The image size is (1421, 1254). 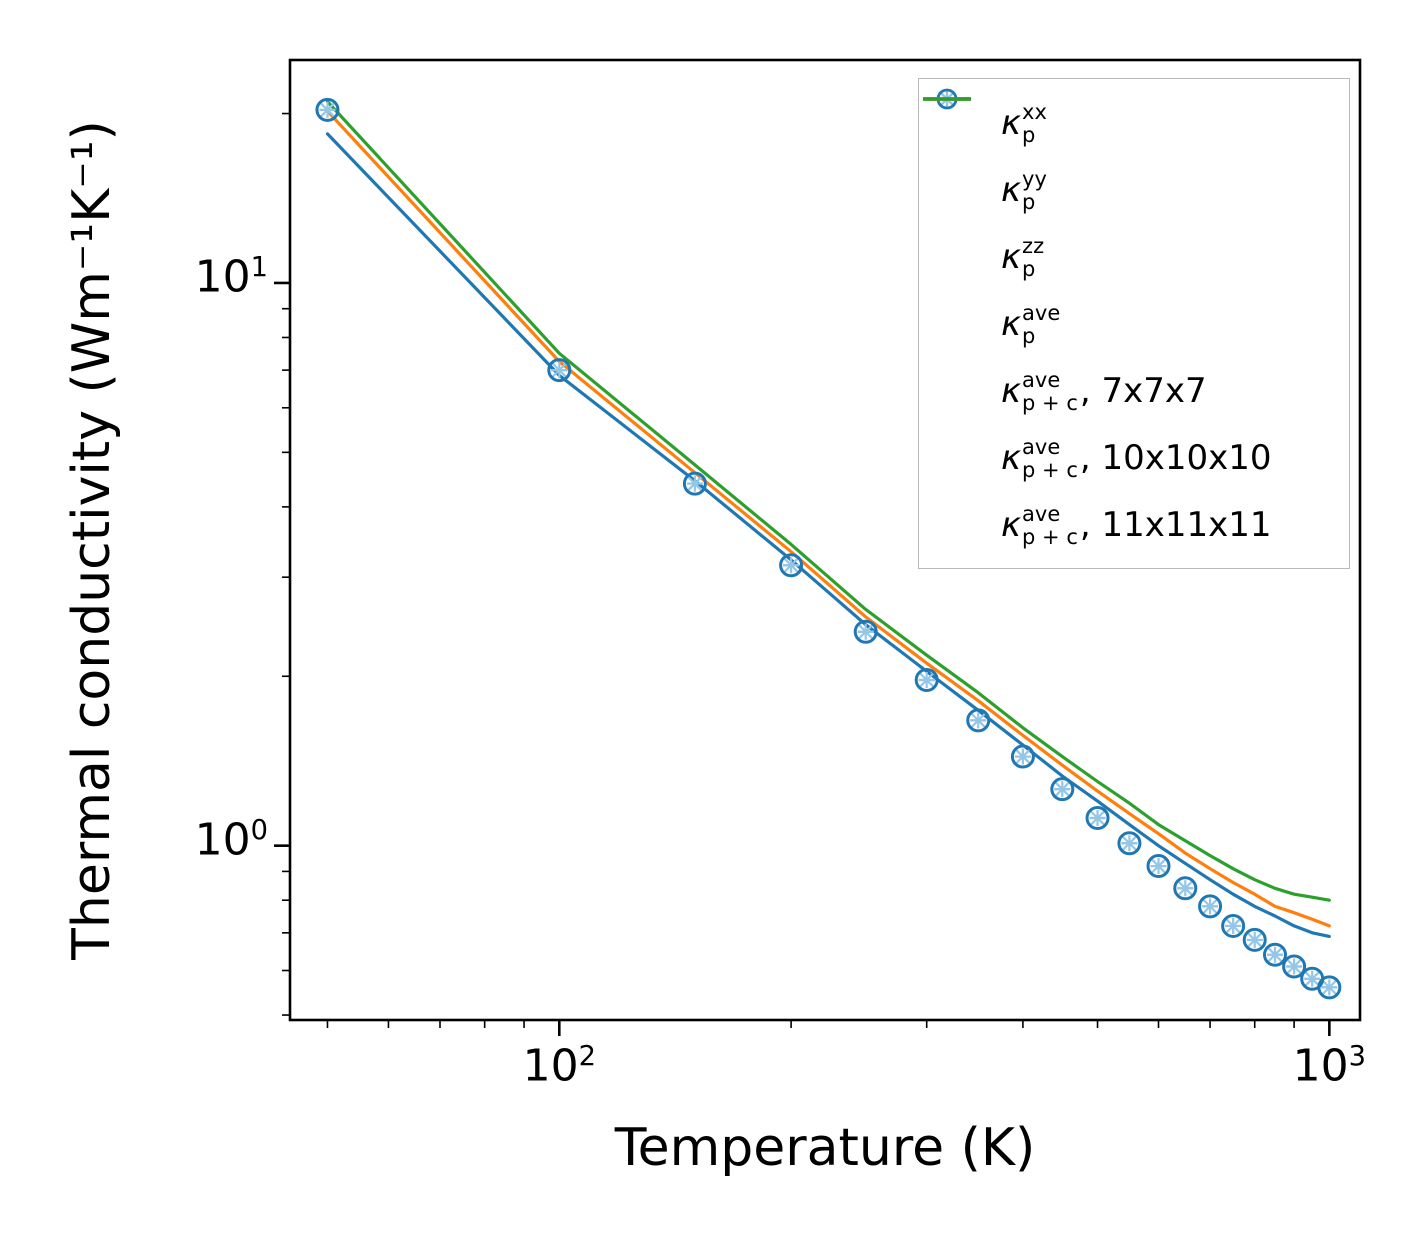 I want to click on x-tick-label: 103, so click(x=1329, y=1066).